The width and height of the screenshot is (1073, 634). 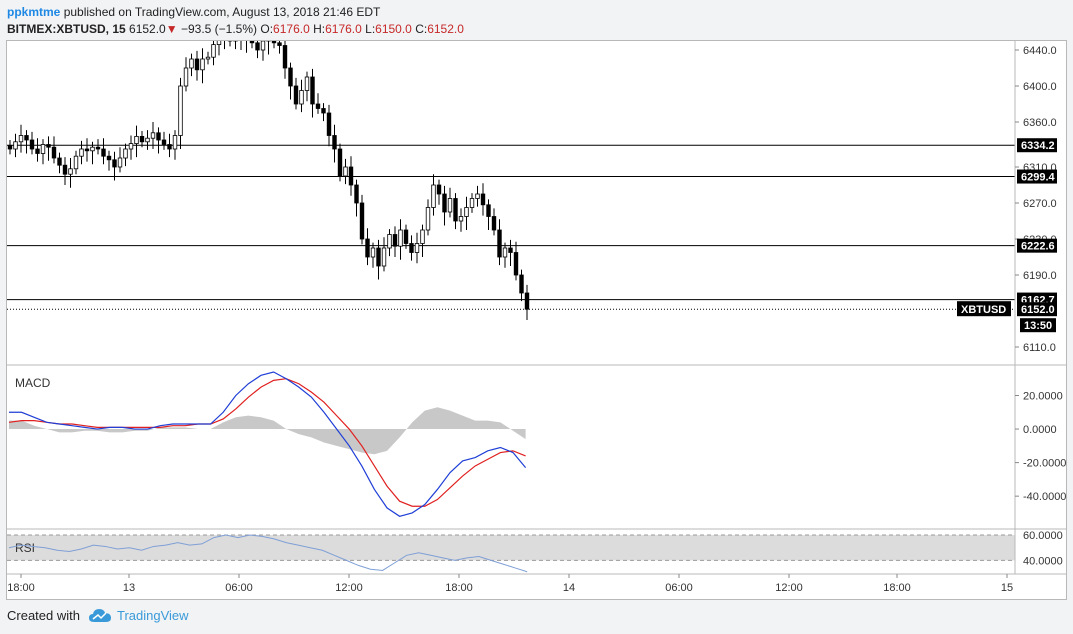 What do you see at coordinates (25, 548) in the screenshot?
I see `rsi-label: RSI` at bounding box center [25, 548].